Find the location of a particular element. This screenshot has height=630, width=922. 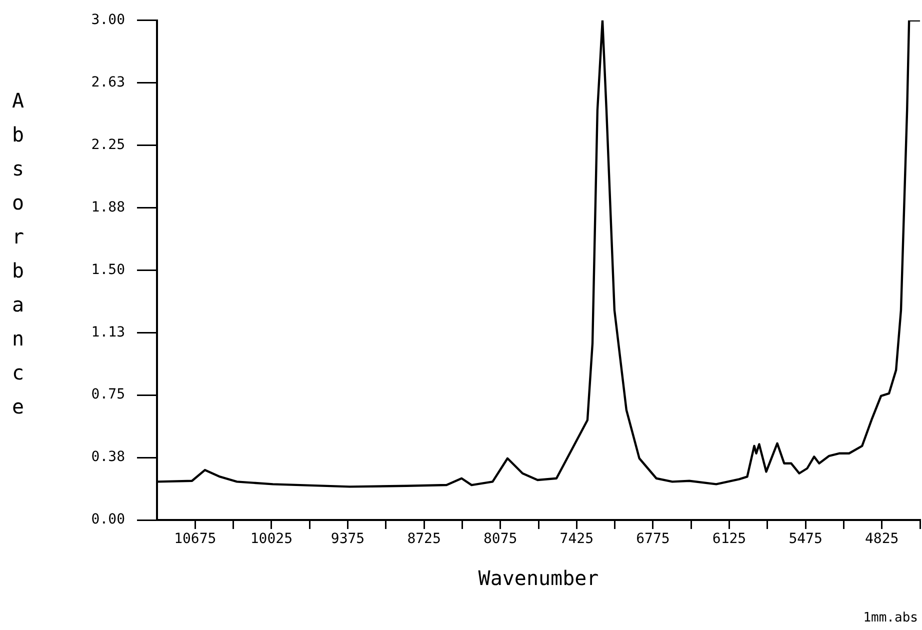

y-tick-label: 2.25 is located at coordinates (108, 144).